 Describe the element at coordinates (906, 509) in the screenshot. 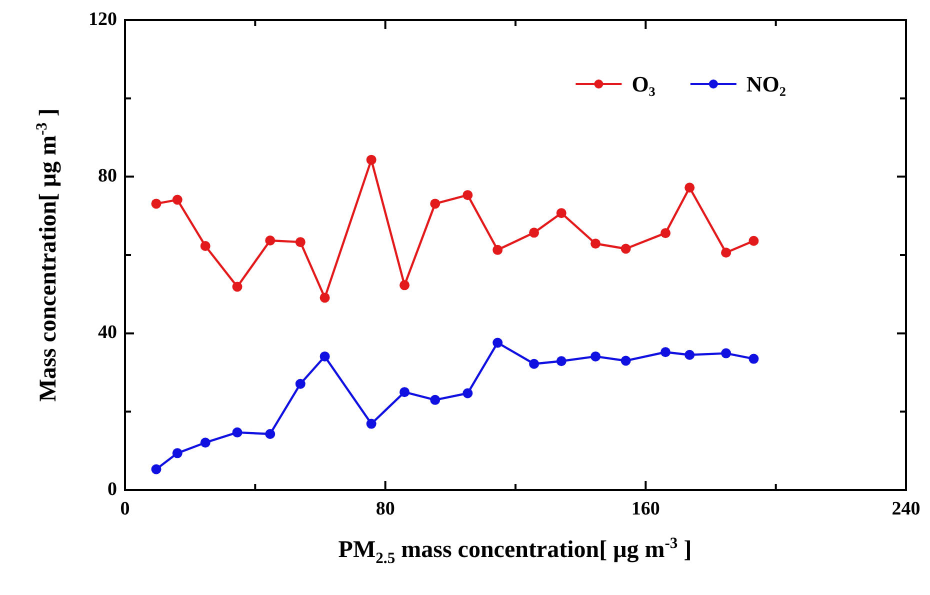

I see `x-tick-label: 240` at that location.